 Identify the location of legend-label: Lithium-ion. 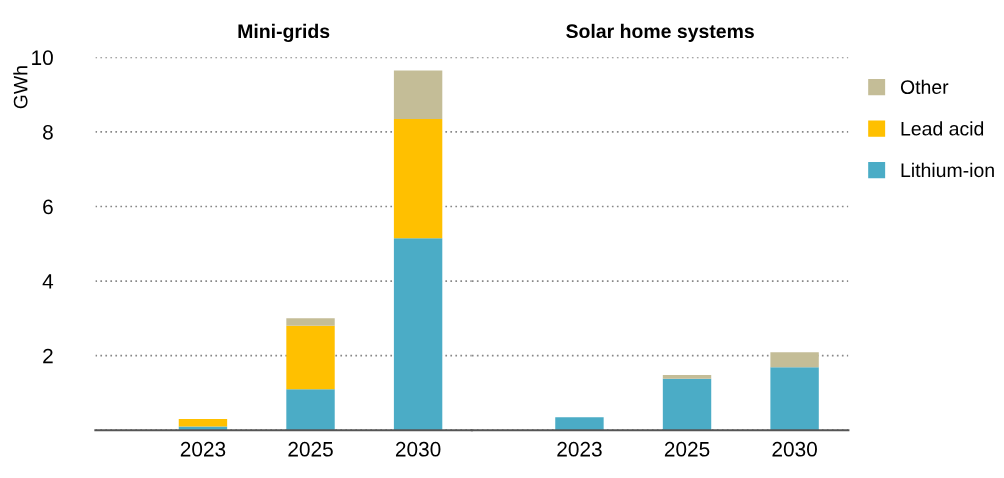
(947, 170).